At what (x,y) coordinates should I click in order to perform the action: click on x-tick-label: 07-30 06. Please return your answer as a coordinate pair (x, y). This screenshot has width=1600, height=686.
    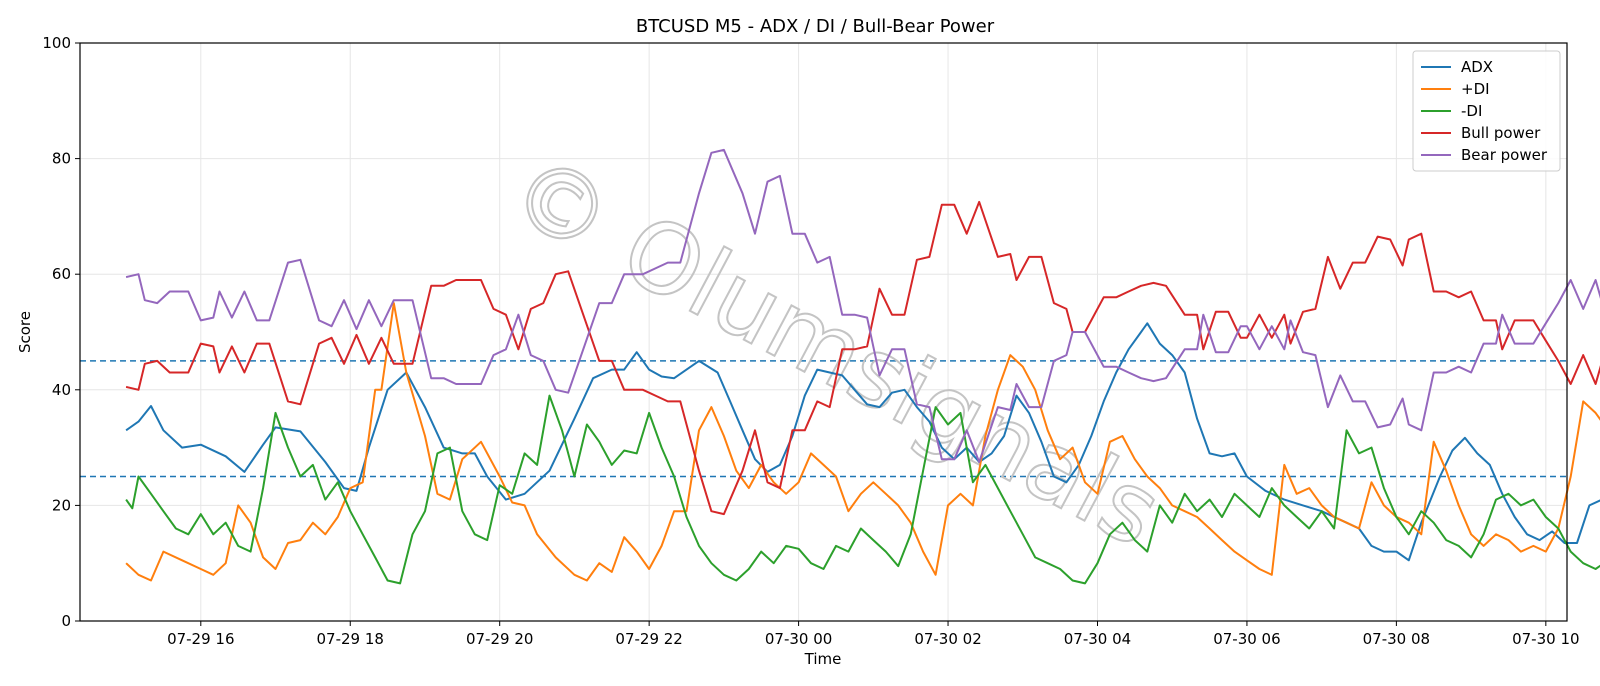
    Looking at the image, I should click on (1246, 639).